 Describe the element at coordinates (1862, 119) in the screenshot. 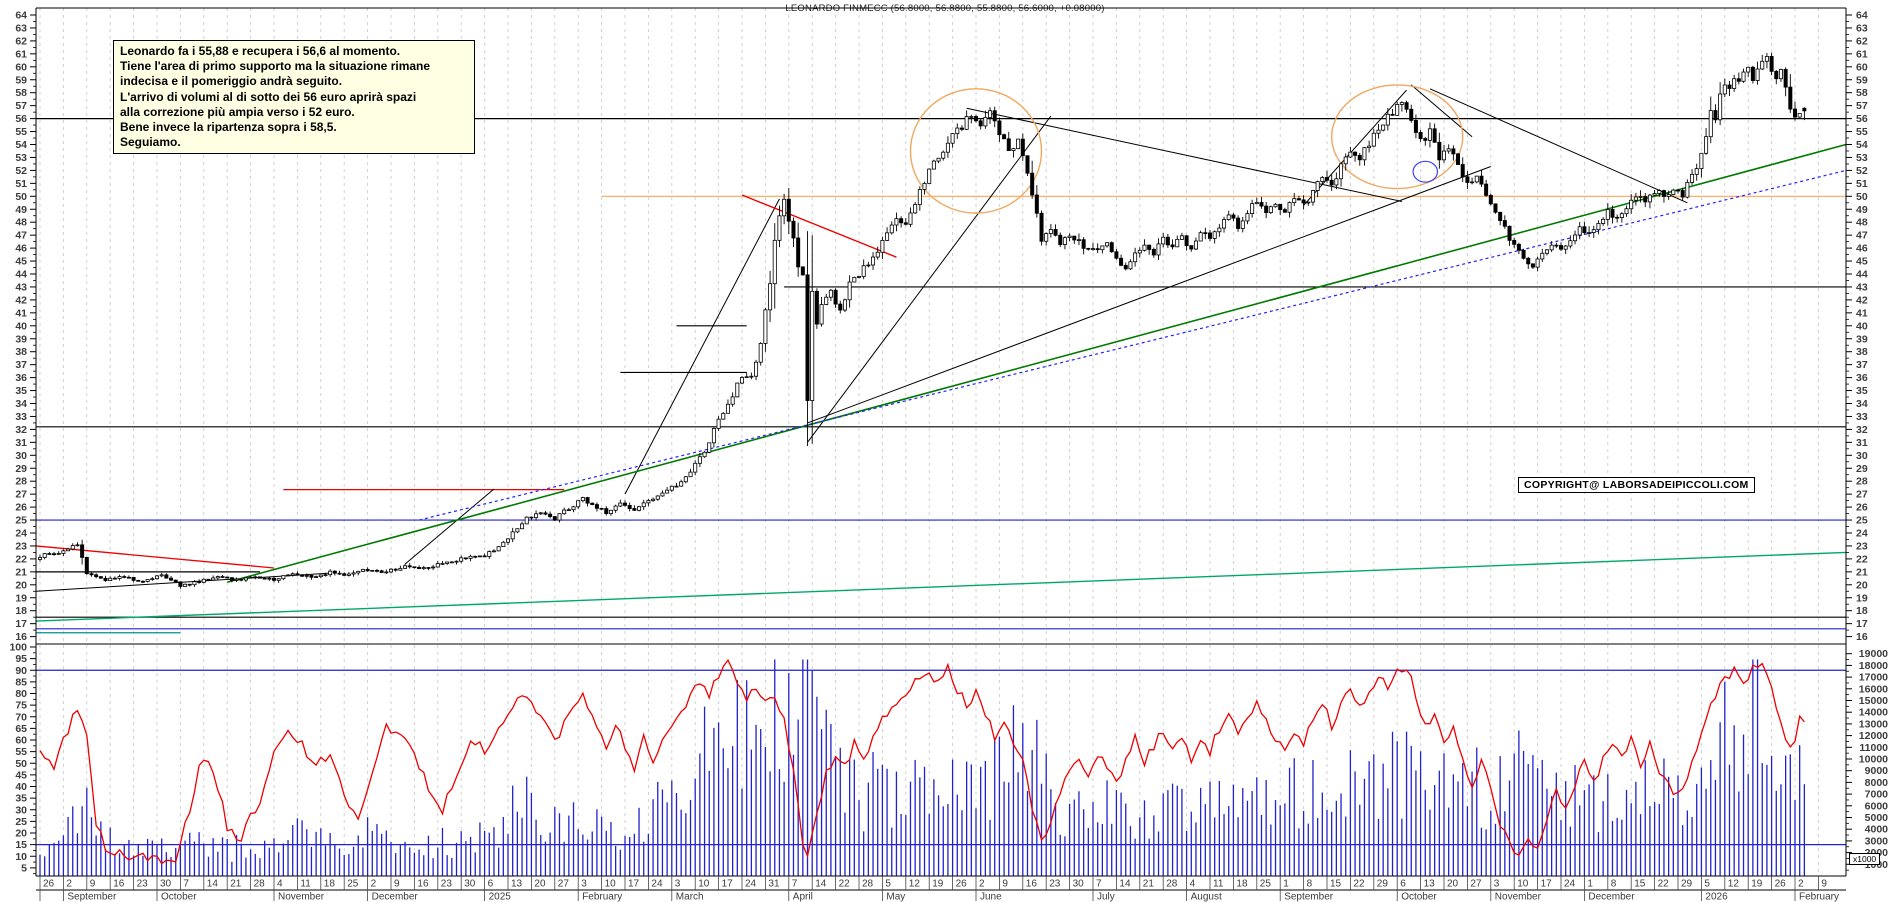

I see `svg-text: 56` at that location.